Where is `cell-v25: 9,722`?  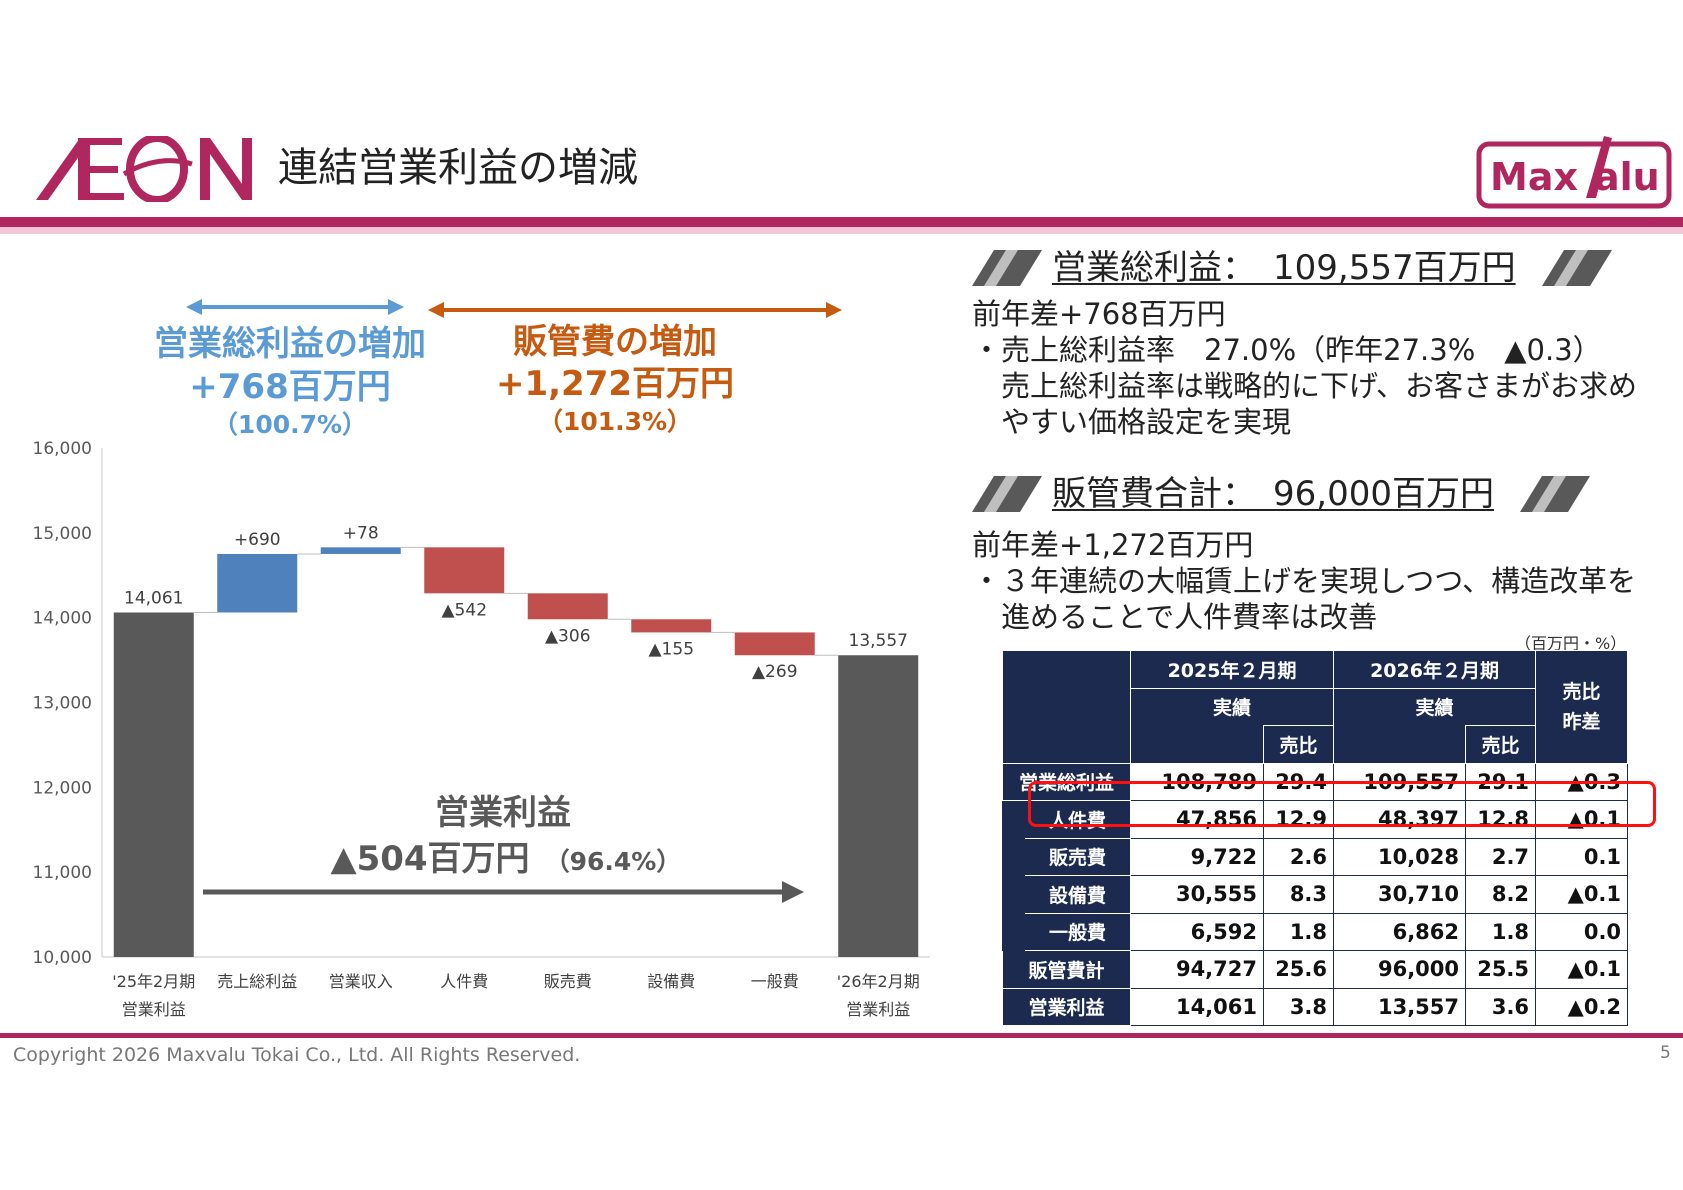 cell-v25: 9,722 is located at coordinates (1197, 856).